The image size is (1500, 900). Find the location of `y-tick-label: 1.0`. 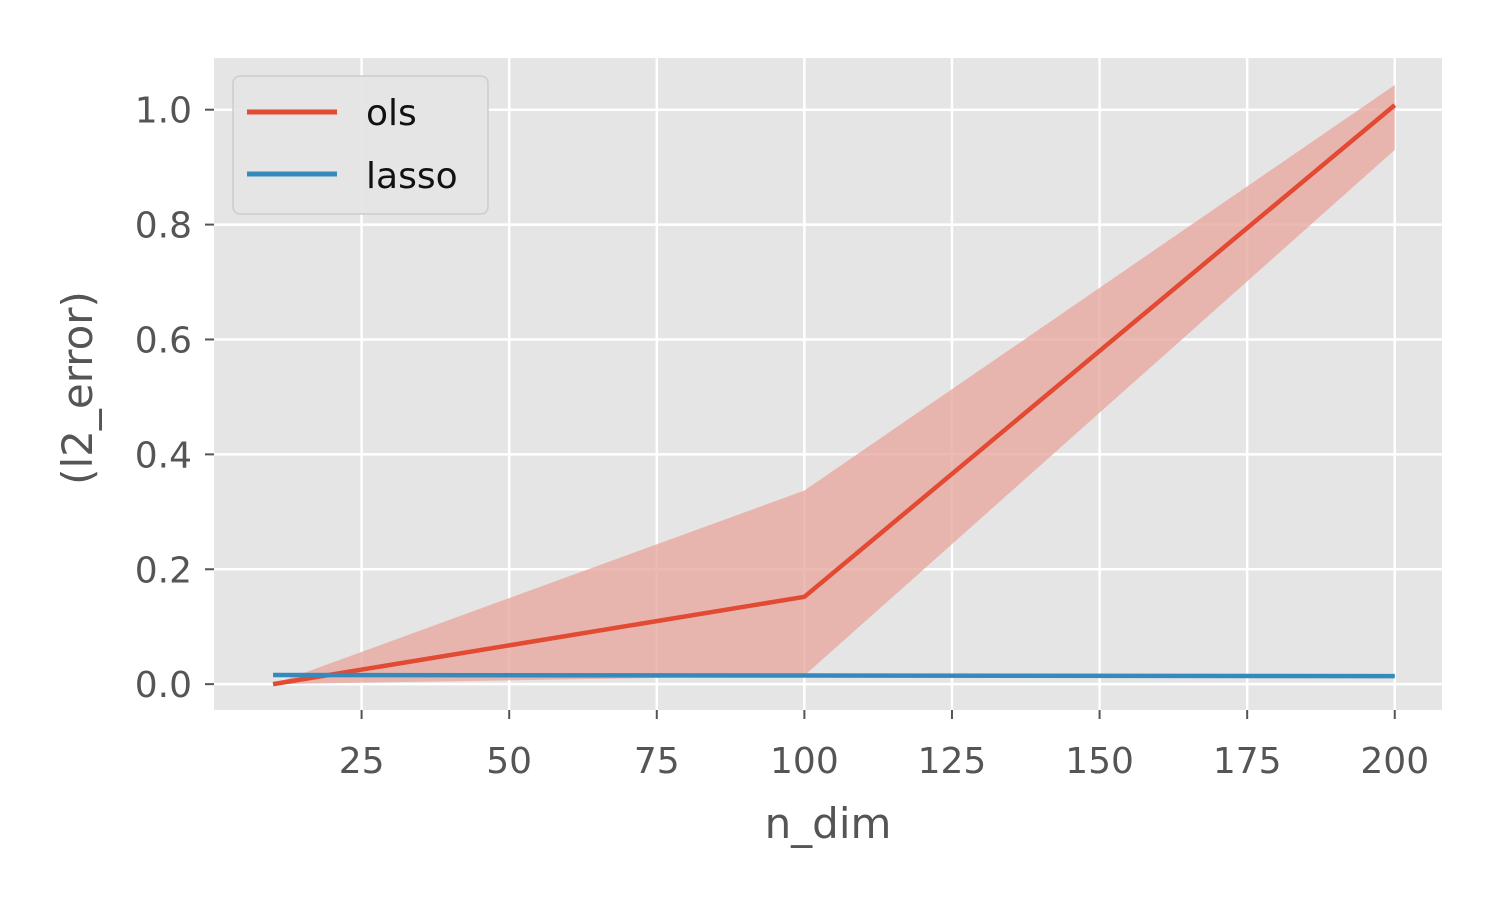

y-tick-label: 1.0 is located at coordinates (163, 111).